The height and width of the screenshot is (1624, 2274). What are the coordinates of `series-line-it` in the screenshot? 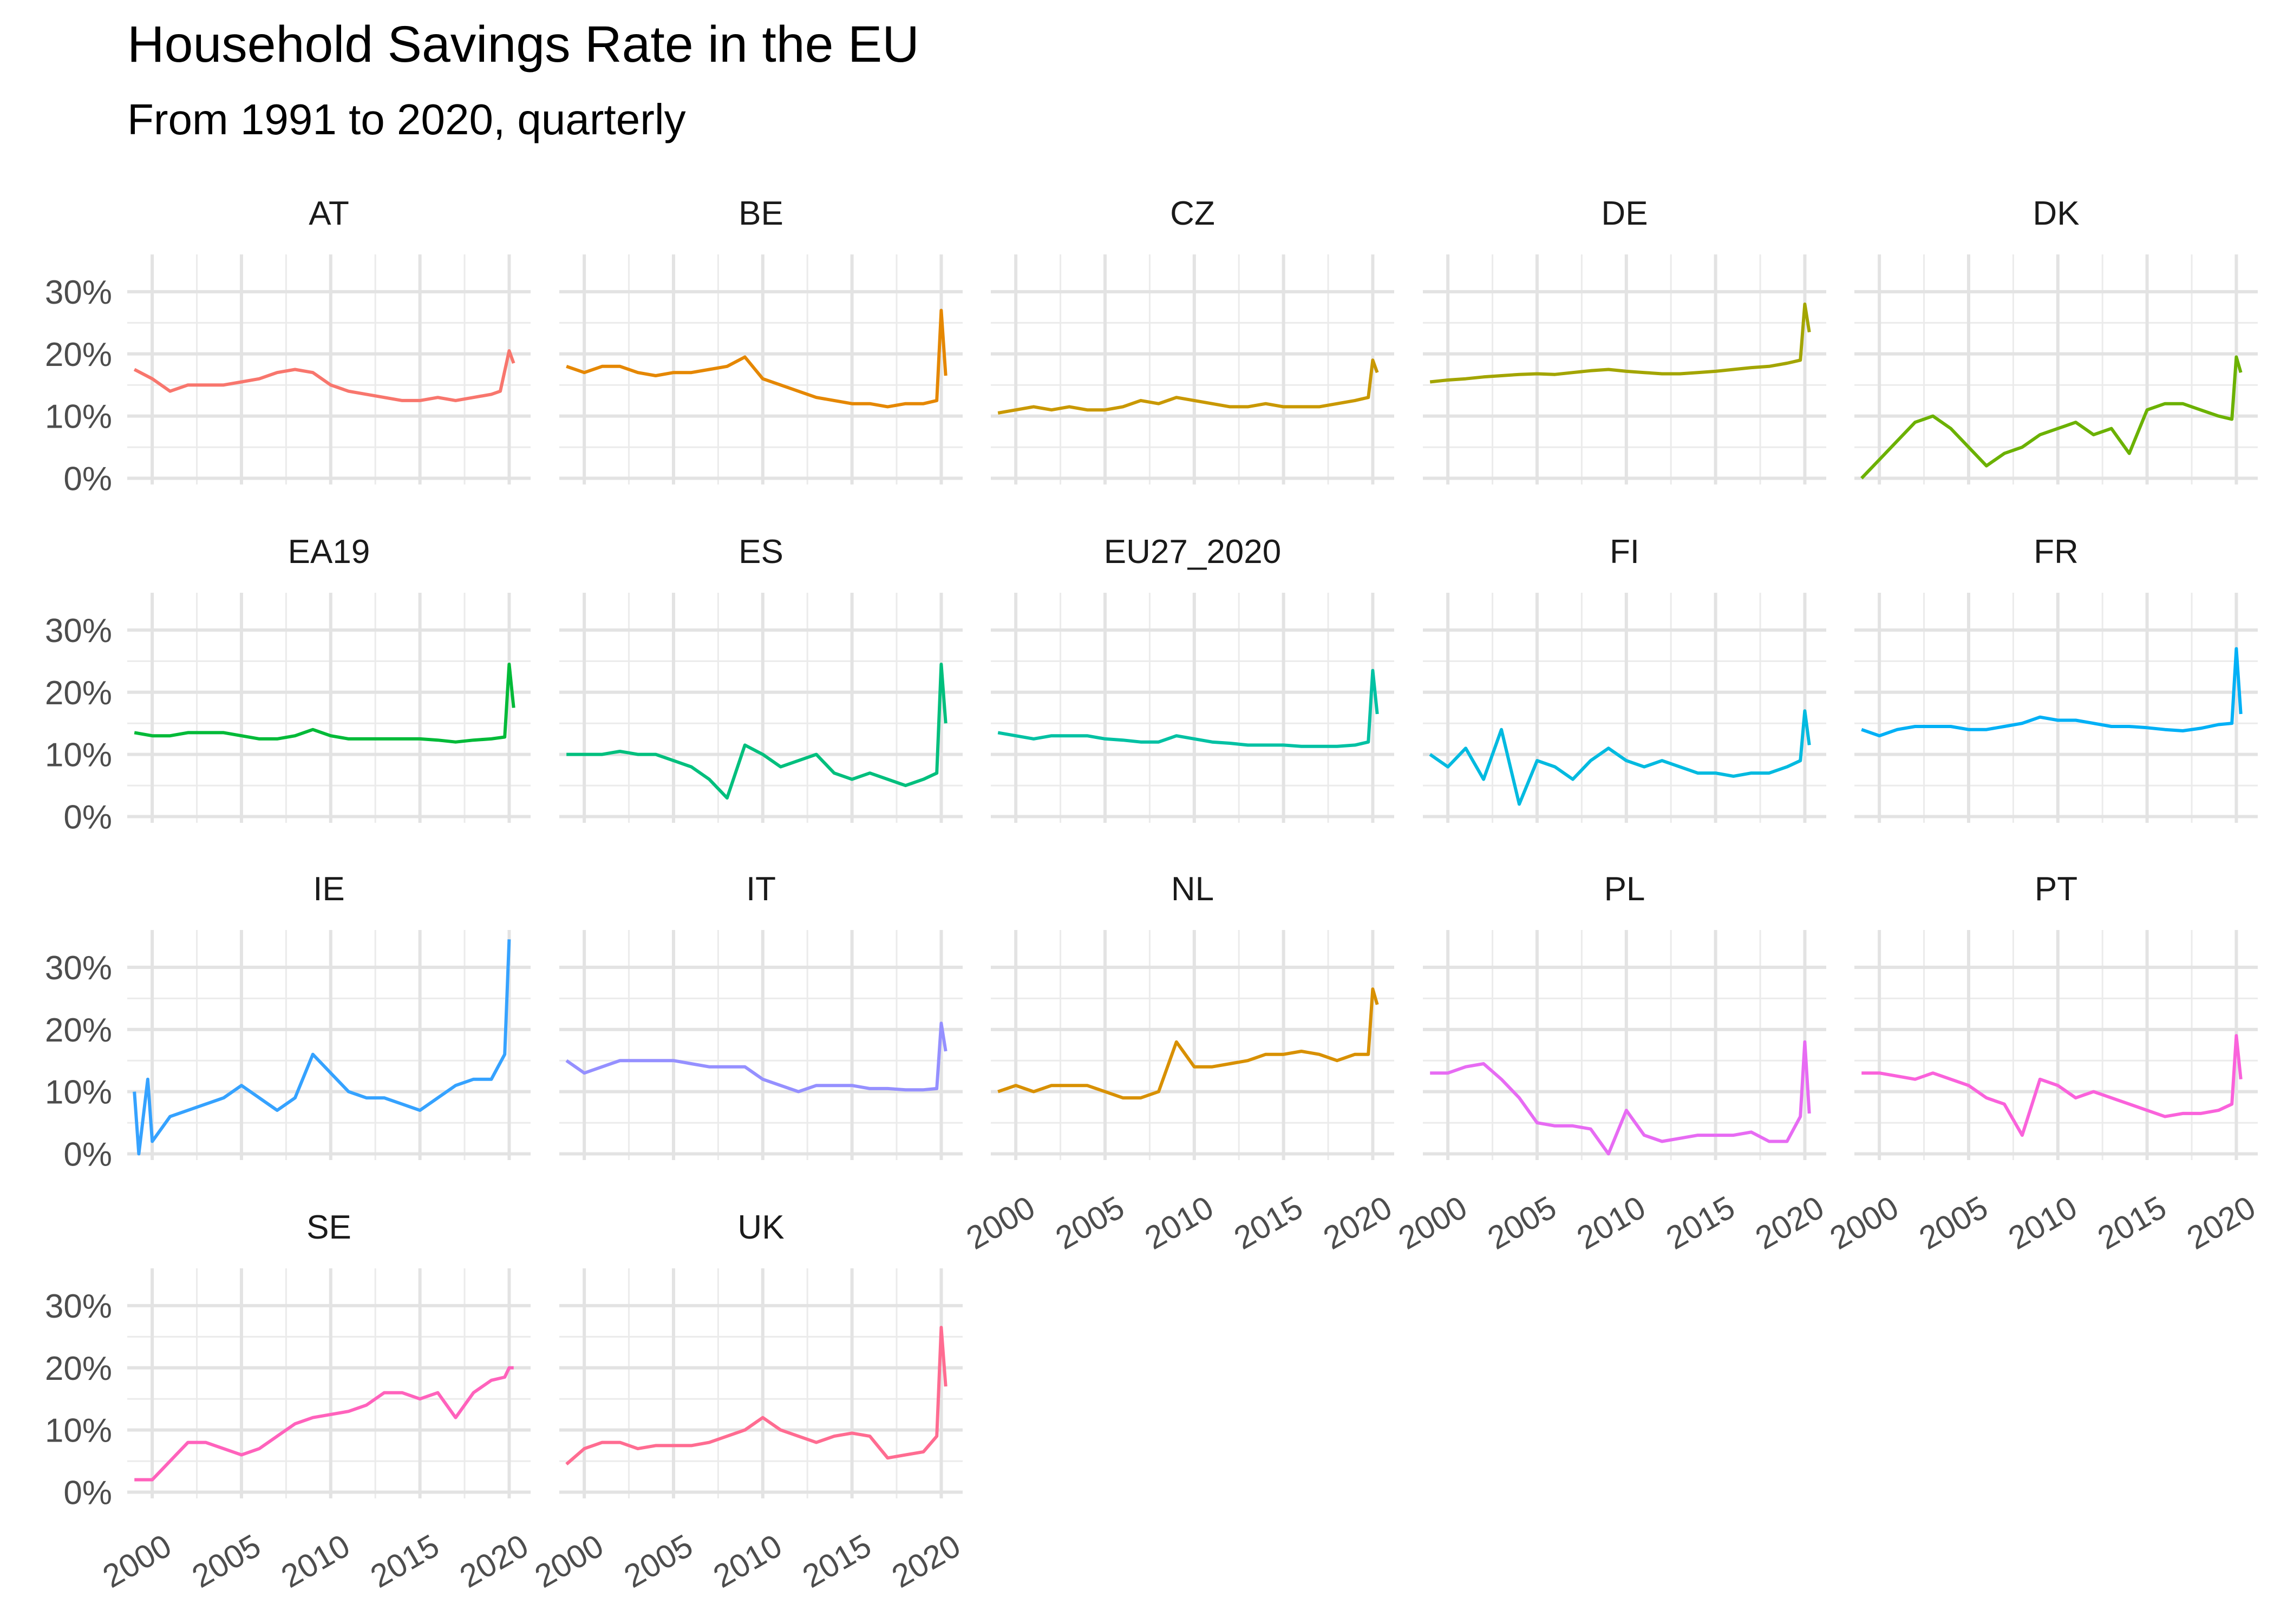 It's located at (757, 1057).